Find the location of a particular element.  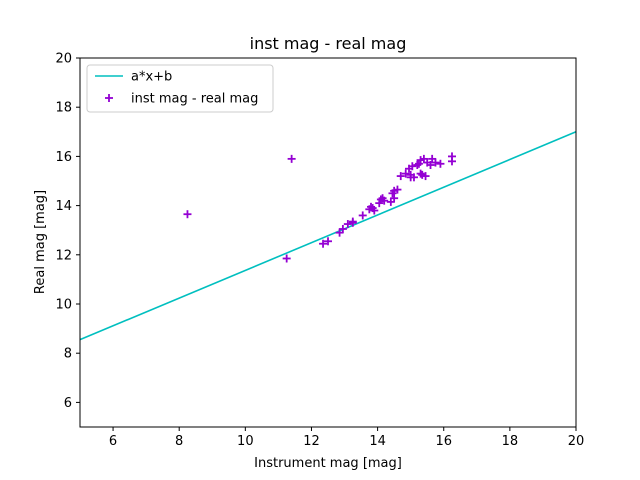

x-axis-label: Instrument mag [mag] is located at coordinates (328, 463).